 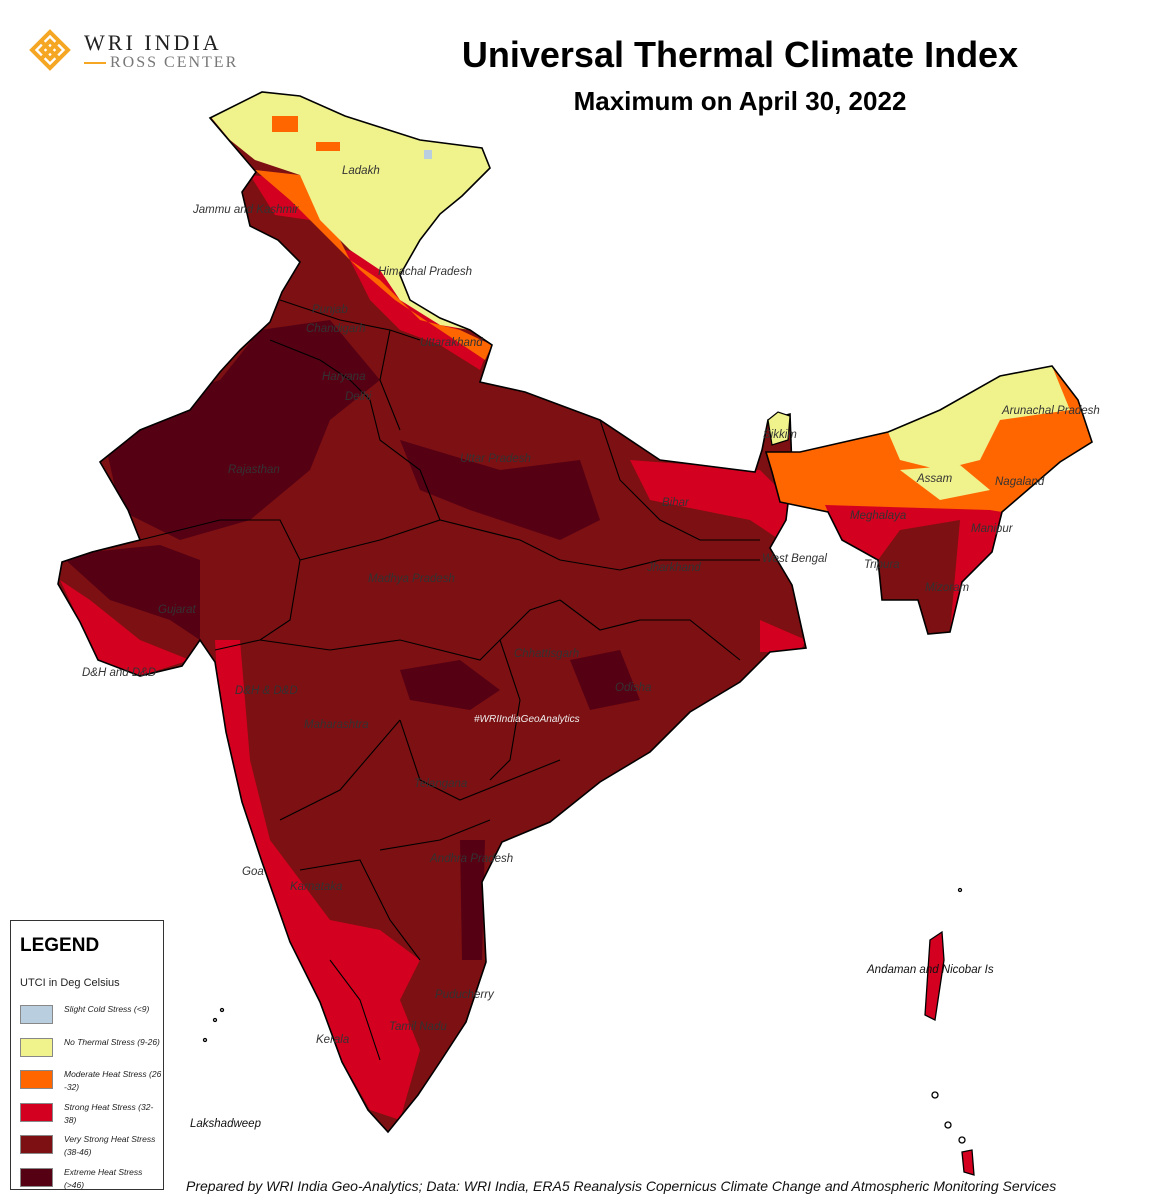 I want to click on legend-title: LEGEND, so click(x=60, y=945).